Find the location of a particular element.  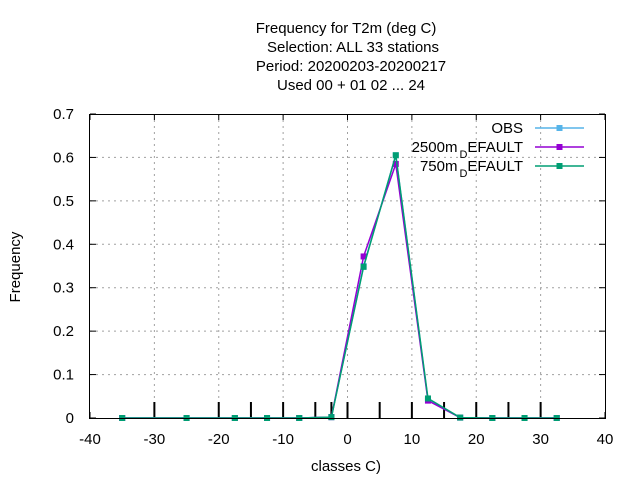

title-line-2: Selection: ALL 33 stations is located at coordinates (353, 47).